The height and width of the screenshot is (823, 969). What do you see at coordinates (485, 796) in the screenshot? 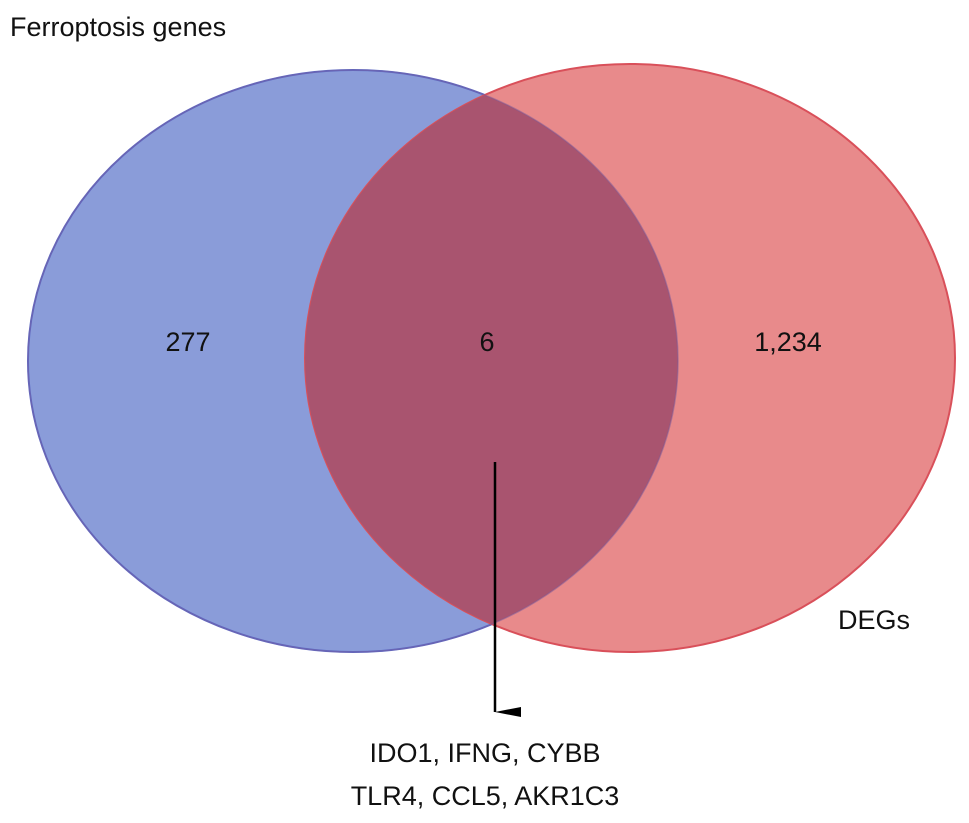
I see `gene-list: TLR4, CCL5, AKR1C3` at bounding box center [485, 796].